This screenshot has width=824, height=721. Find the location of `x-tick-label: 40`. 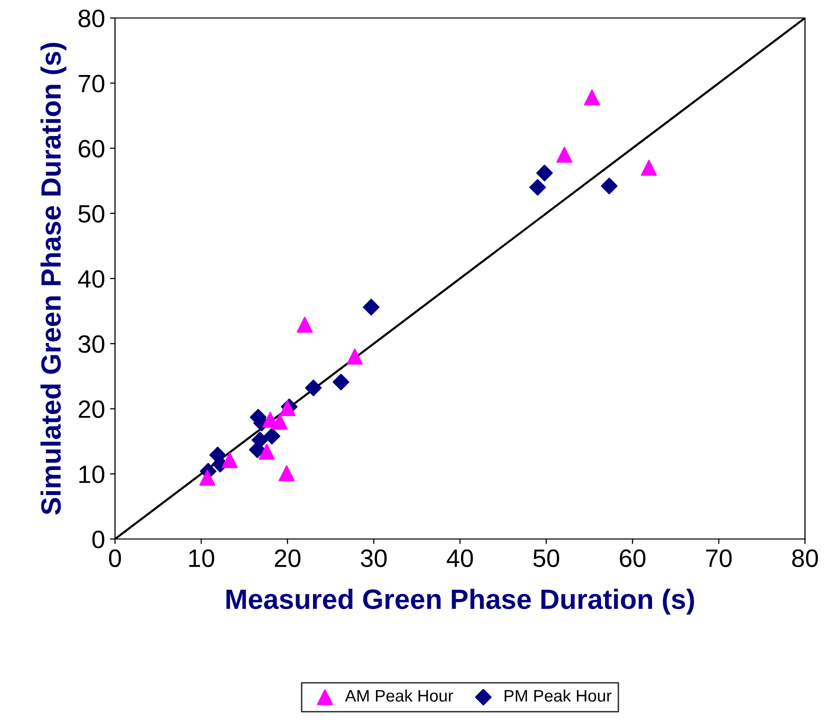

x-tick-label: 40 is located at coordinates (459, 558).